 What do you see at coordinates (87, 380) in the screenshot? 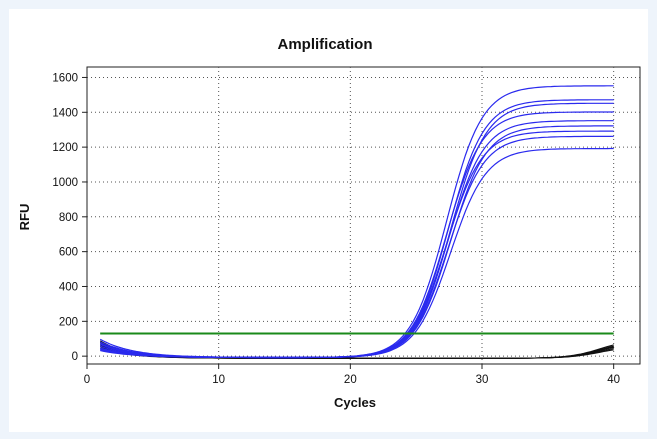
I see `x-tick-label: 0` at bounding box center [87, 380].